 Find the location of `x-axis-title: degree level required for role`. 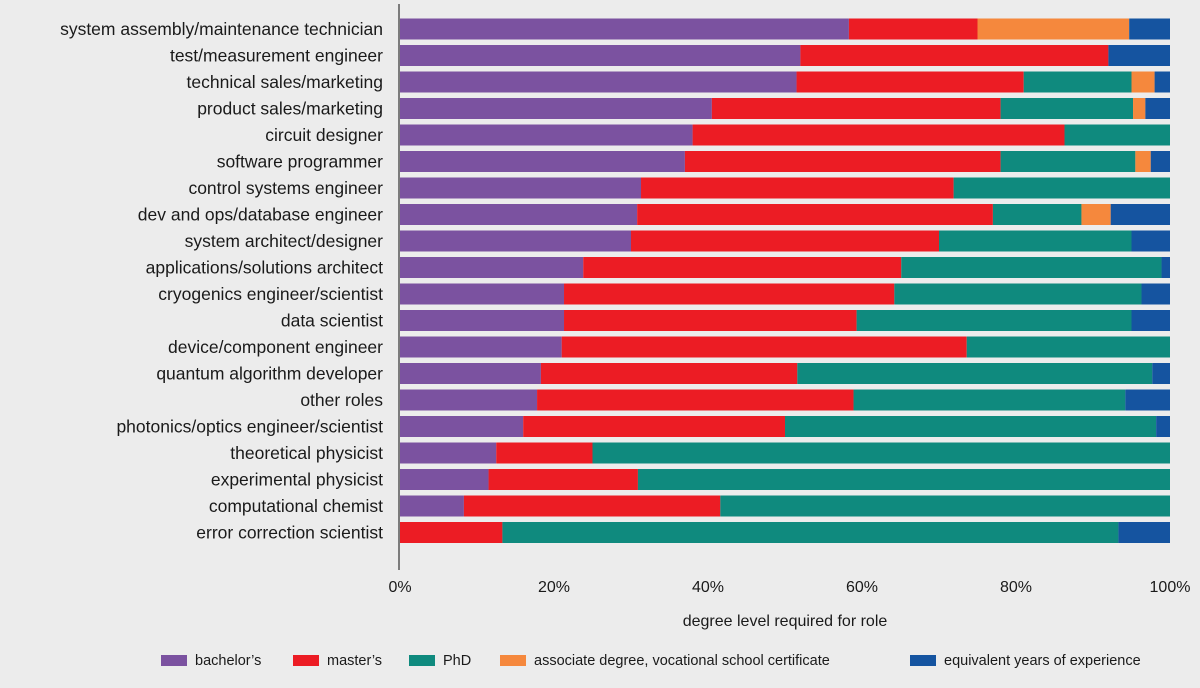

x-axis-title: degree level required for role is located at coordinates (785, 621).